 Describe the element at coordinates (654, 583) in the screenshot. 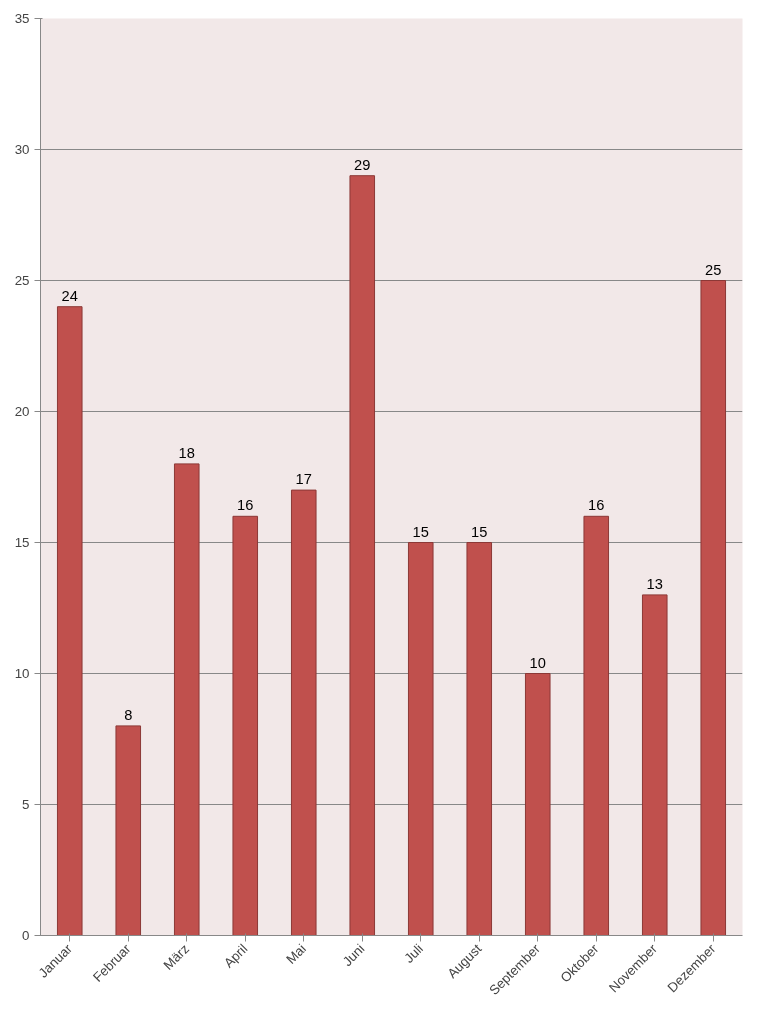

I see `data-label: 13` at that location.